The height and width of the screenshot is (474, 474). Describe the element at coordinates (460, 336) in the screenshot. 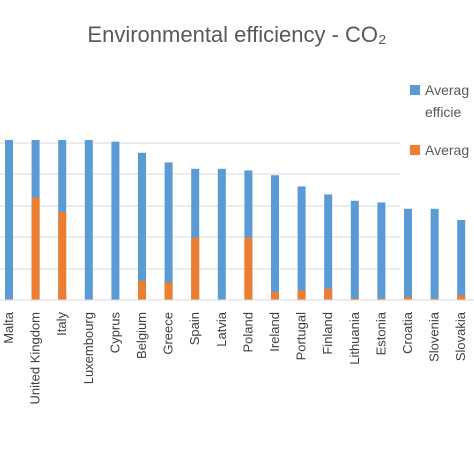

I see `x-tick-label: Slovakia` at that location.